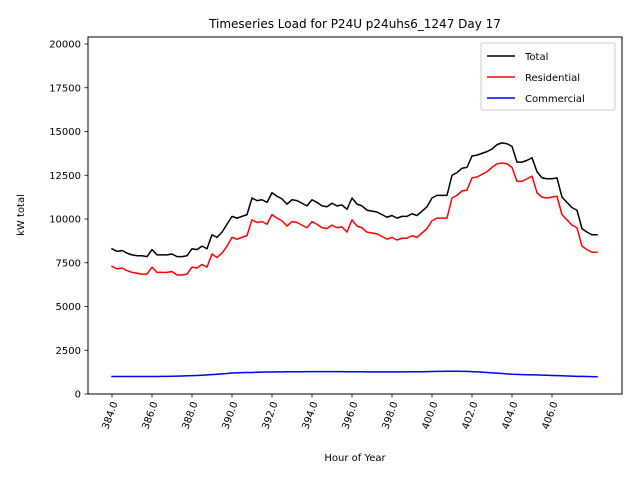  What do you see at coordinates (536, 57) in the screenshot?
I see `legend-label-total: Total` at bounding box center [536, 57].